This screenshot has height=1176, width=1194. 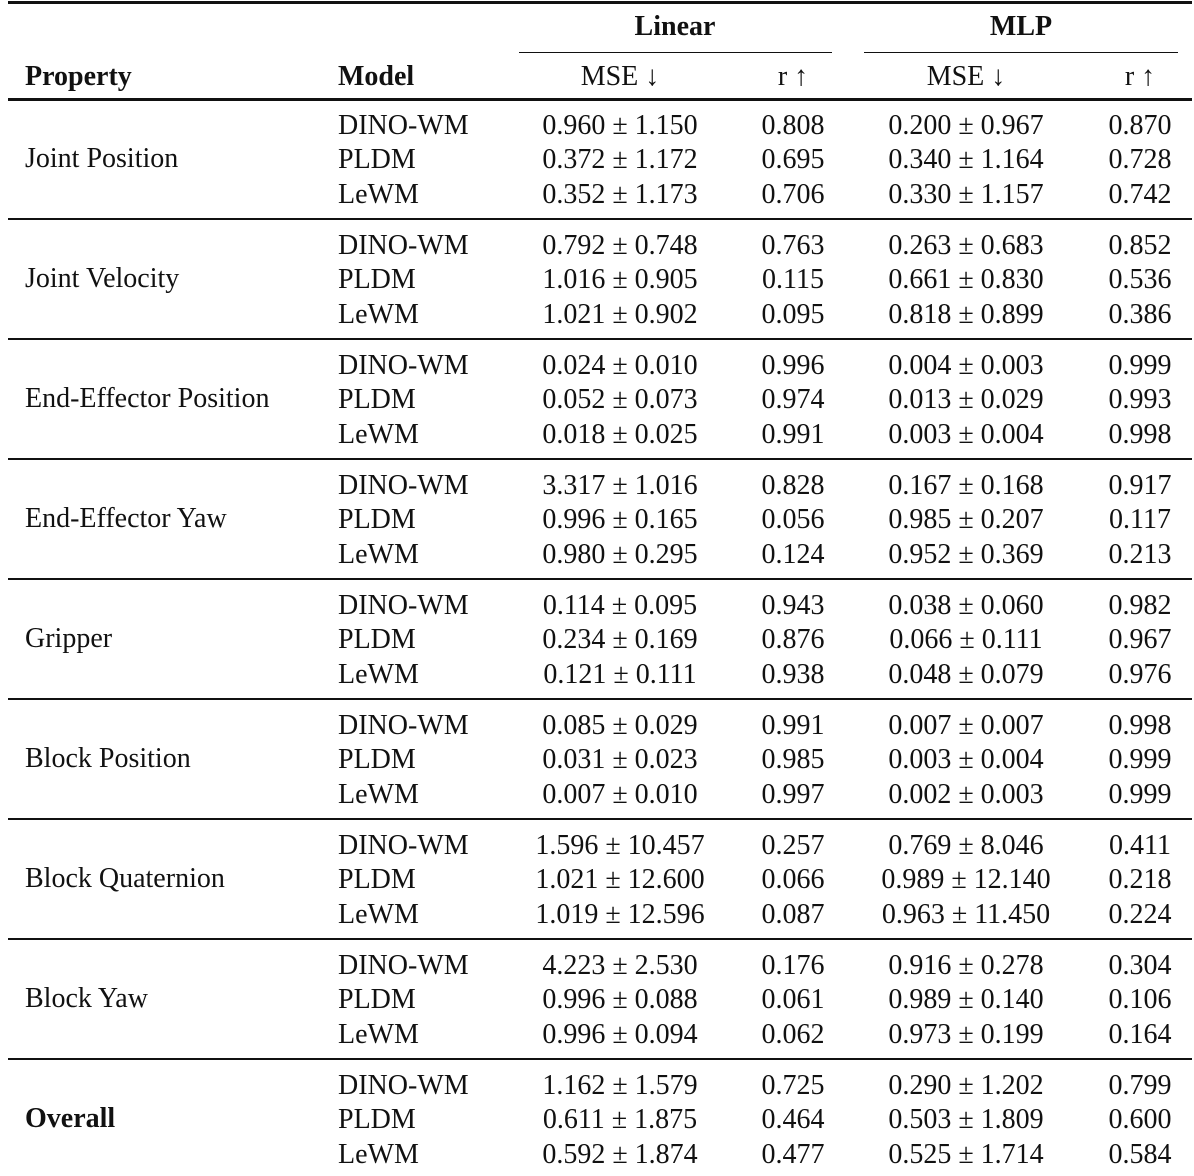 I want to click on property-label: Joint Position, so click(x=102, y=158).